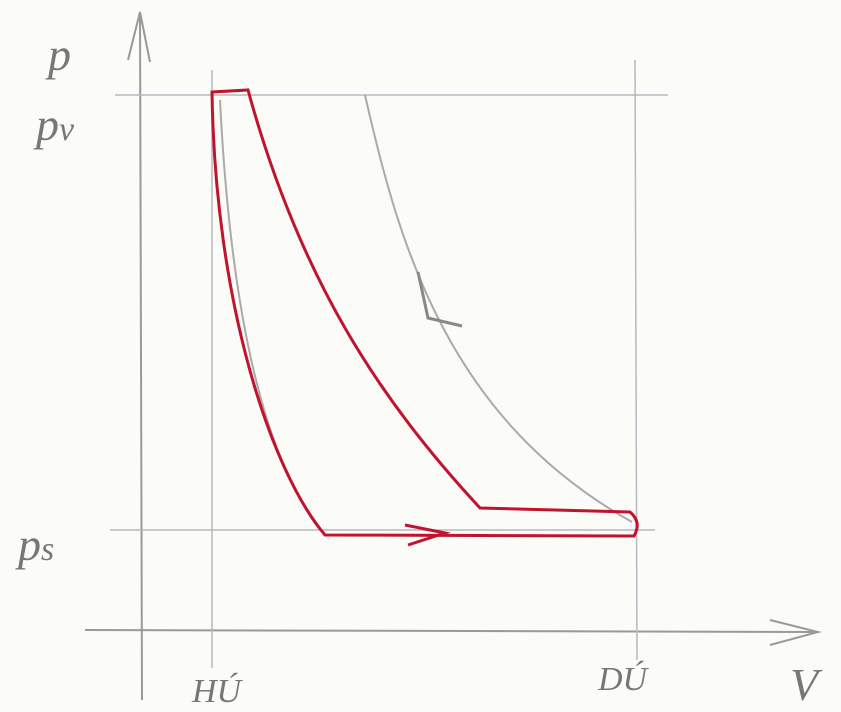  What do you see at coordinates (427, 535) in the screenshot?
I see `cycle-arrow` at bounding box center [427, 535].